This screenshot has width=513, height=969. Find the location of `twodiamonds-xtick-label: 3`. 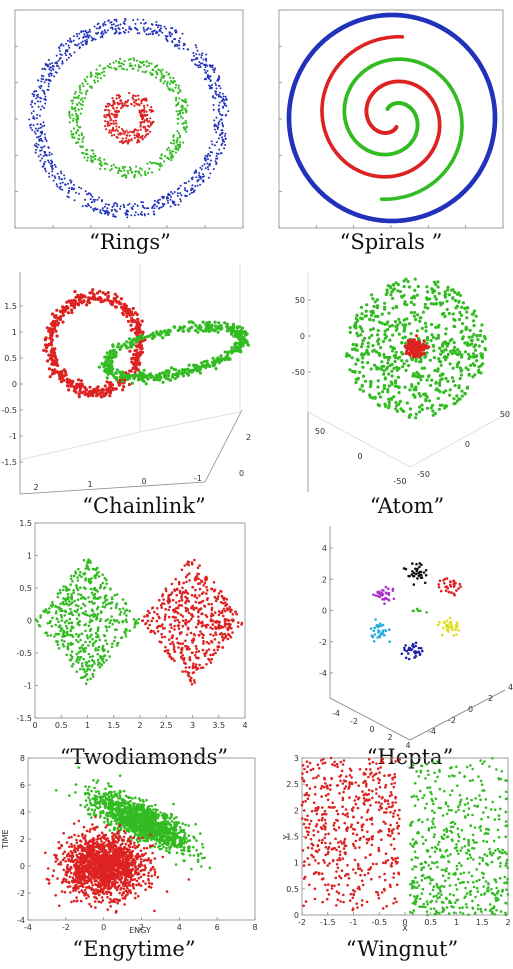

twodiamonds-xtick-label: 3 is located at coordinates (192, 725).